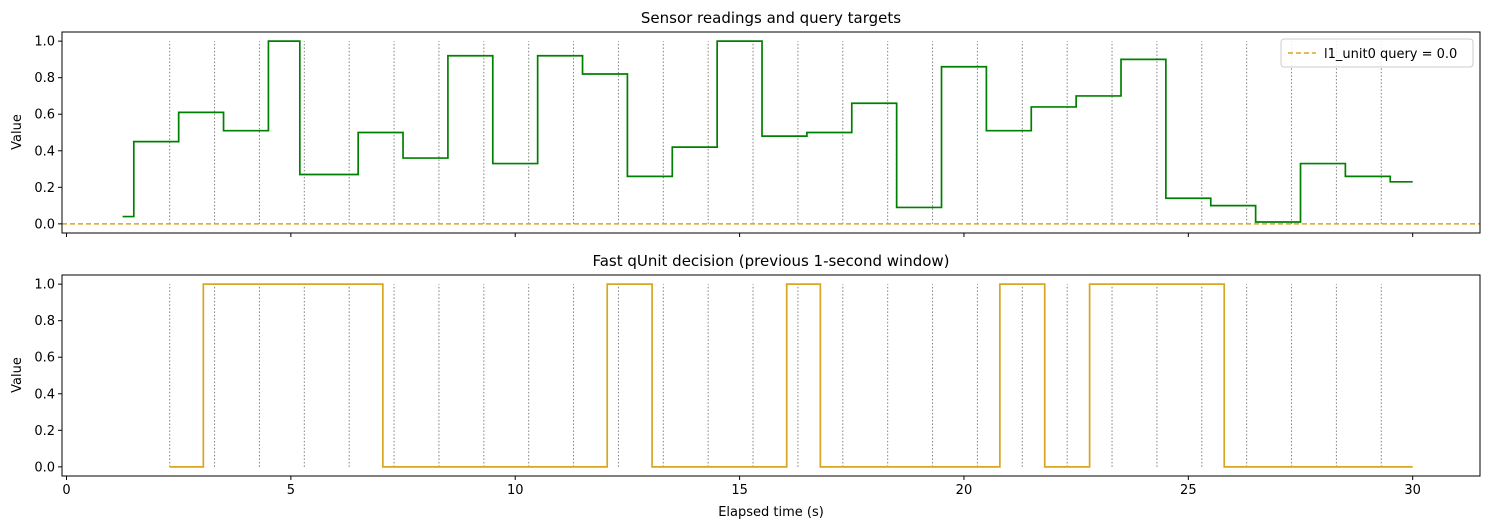 This screenshot has height=530, width=1490. Describe the element at coordinates (1412, 490) in the screenshot. I see `x-tick-label: 30` at that location.